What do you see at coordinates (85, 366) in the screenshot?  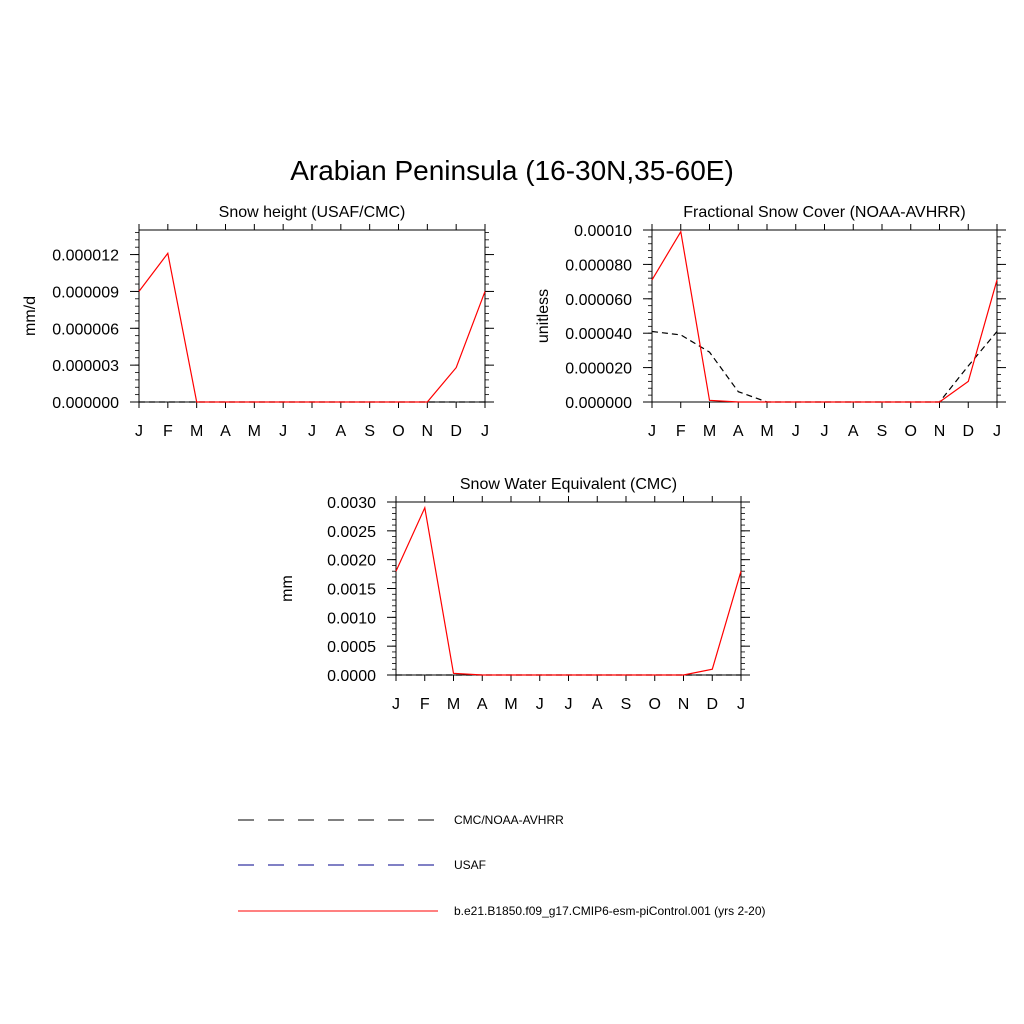 I see `y-tick-label: 0.000003` at bounding box center [85, 366].